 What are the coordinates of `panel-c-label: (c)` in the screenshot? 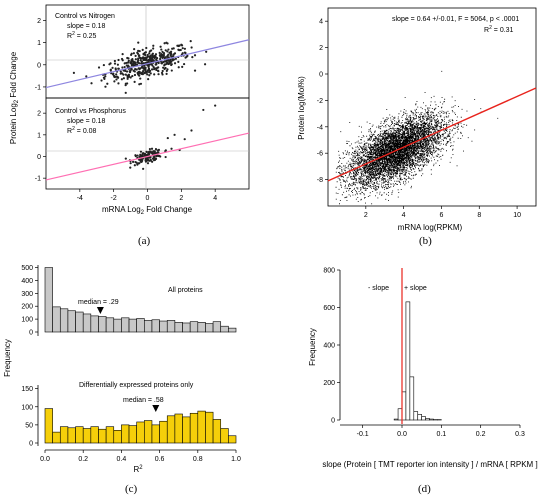 It's located at (131, 489).